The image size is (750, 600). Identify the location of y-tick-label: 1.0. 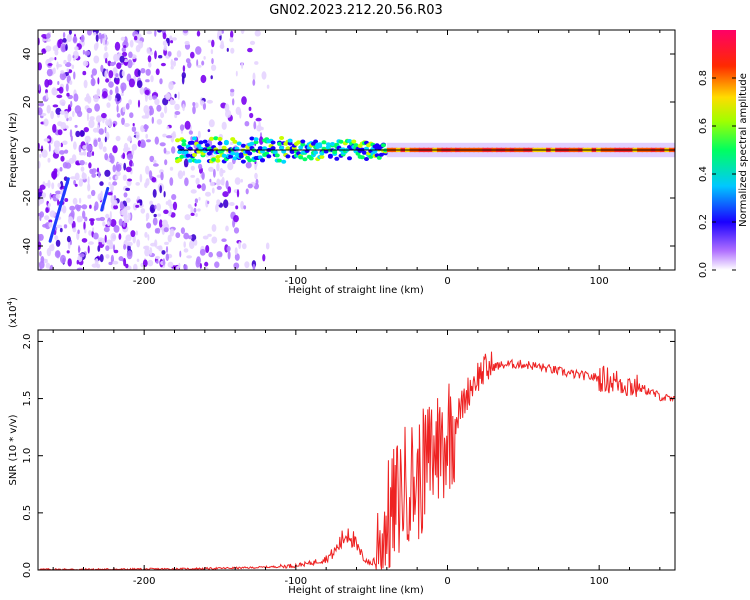
(27, 456).